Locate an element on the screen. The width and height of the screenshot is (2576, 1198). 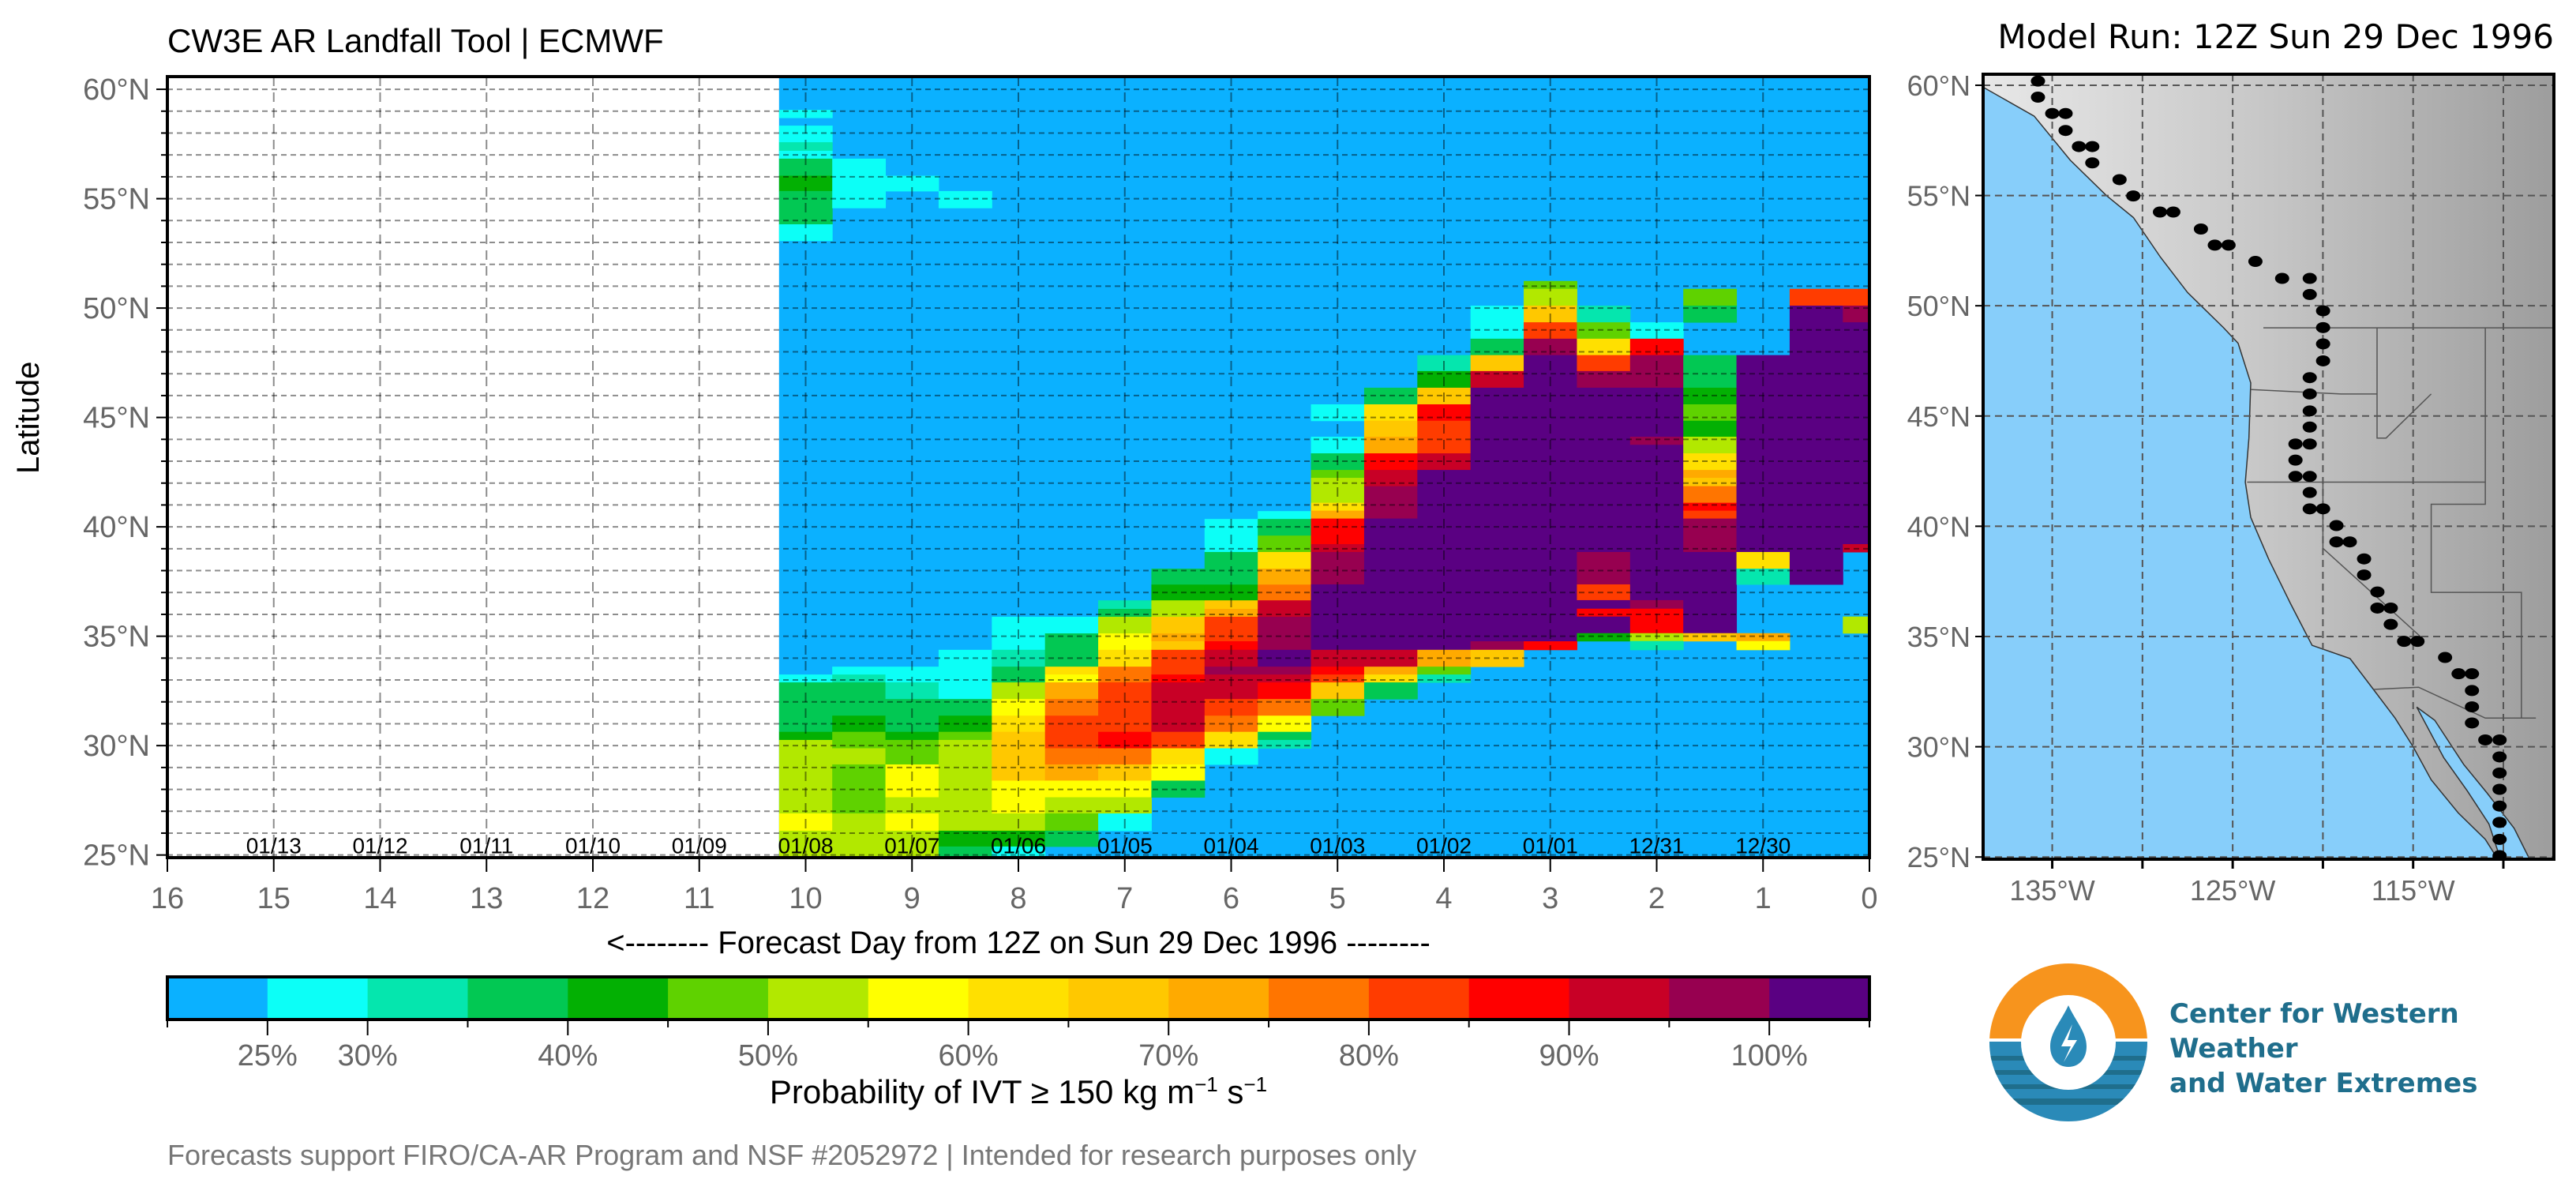
date-label: 01/10 is located at coordinates (593, 846).